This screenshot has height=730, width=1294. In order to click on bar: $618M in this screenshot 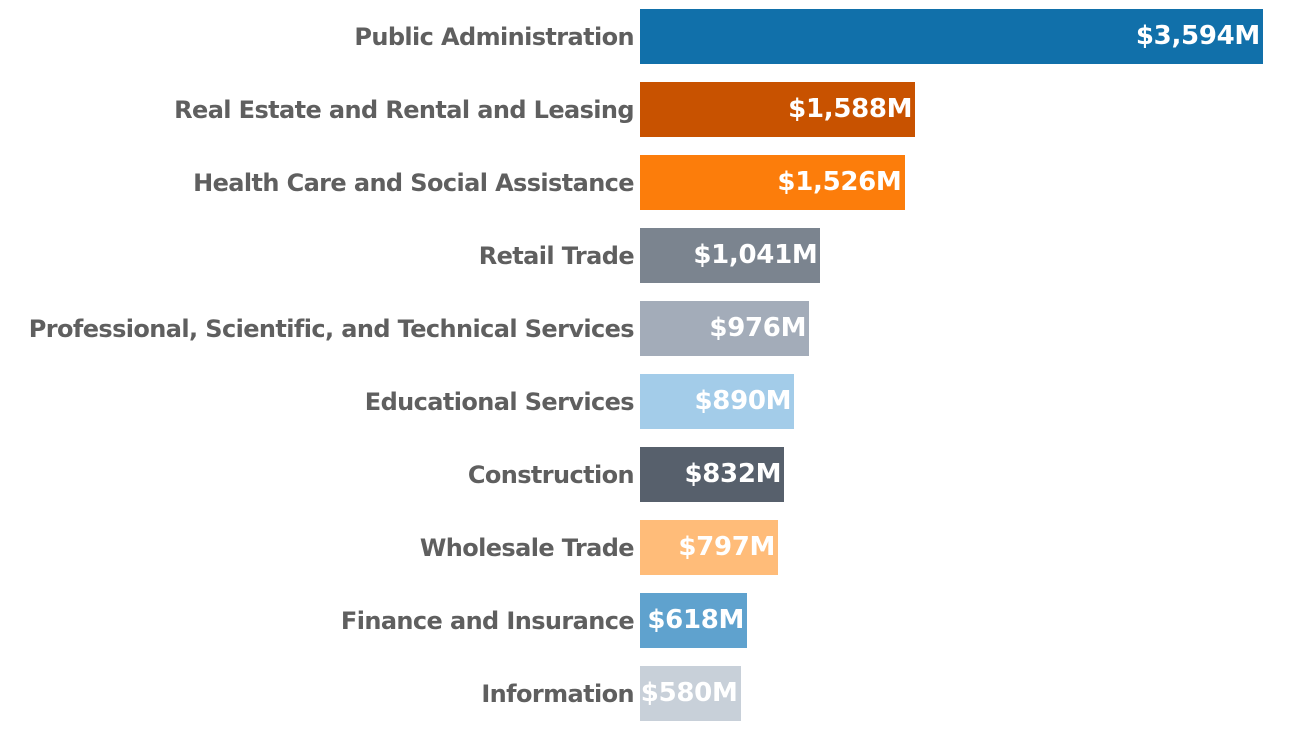, I will do `click(694, 620)`.